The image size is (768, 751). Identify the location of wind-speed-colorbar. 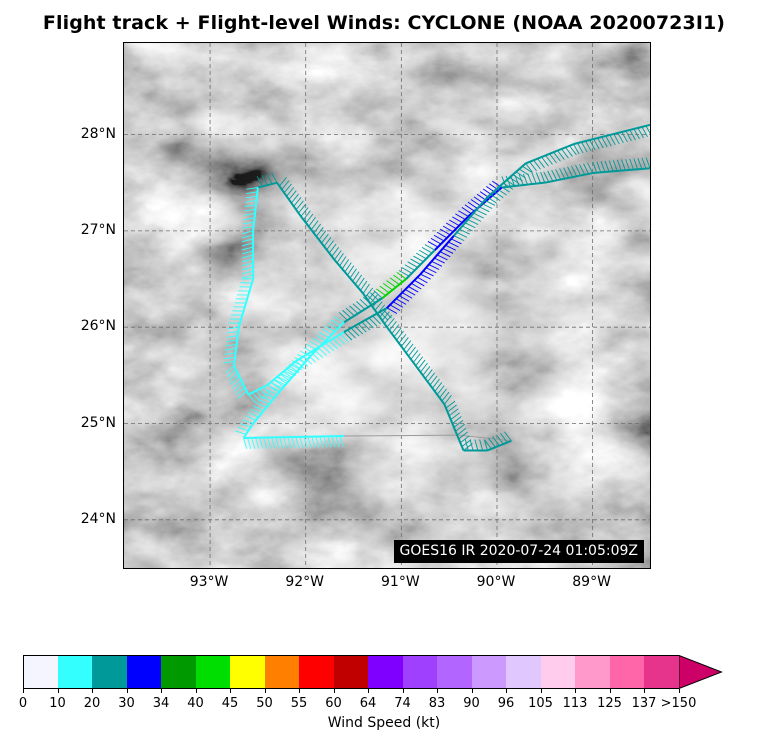
(373, 672).